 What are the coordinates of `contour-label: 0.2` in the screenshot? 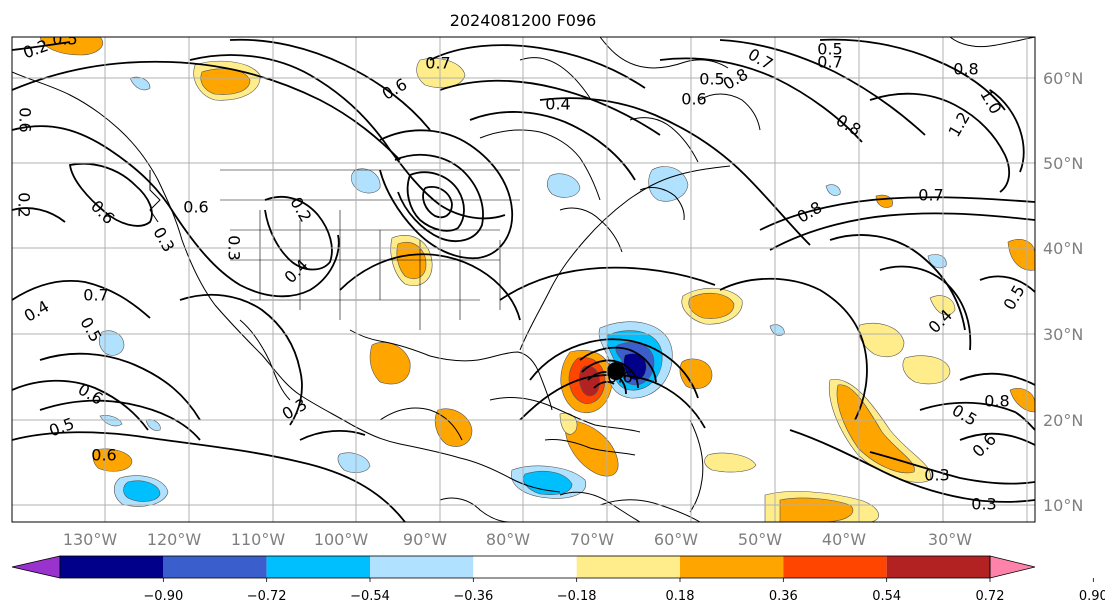 It's located at (24, 204).